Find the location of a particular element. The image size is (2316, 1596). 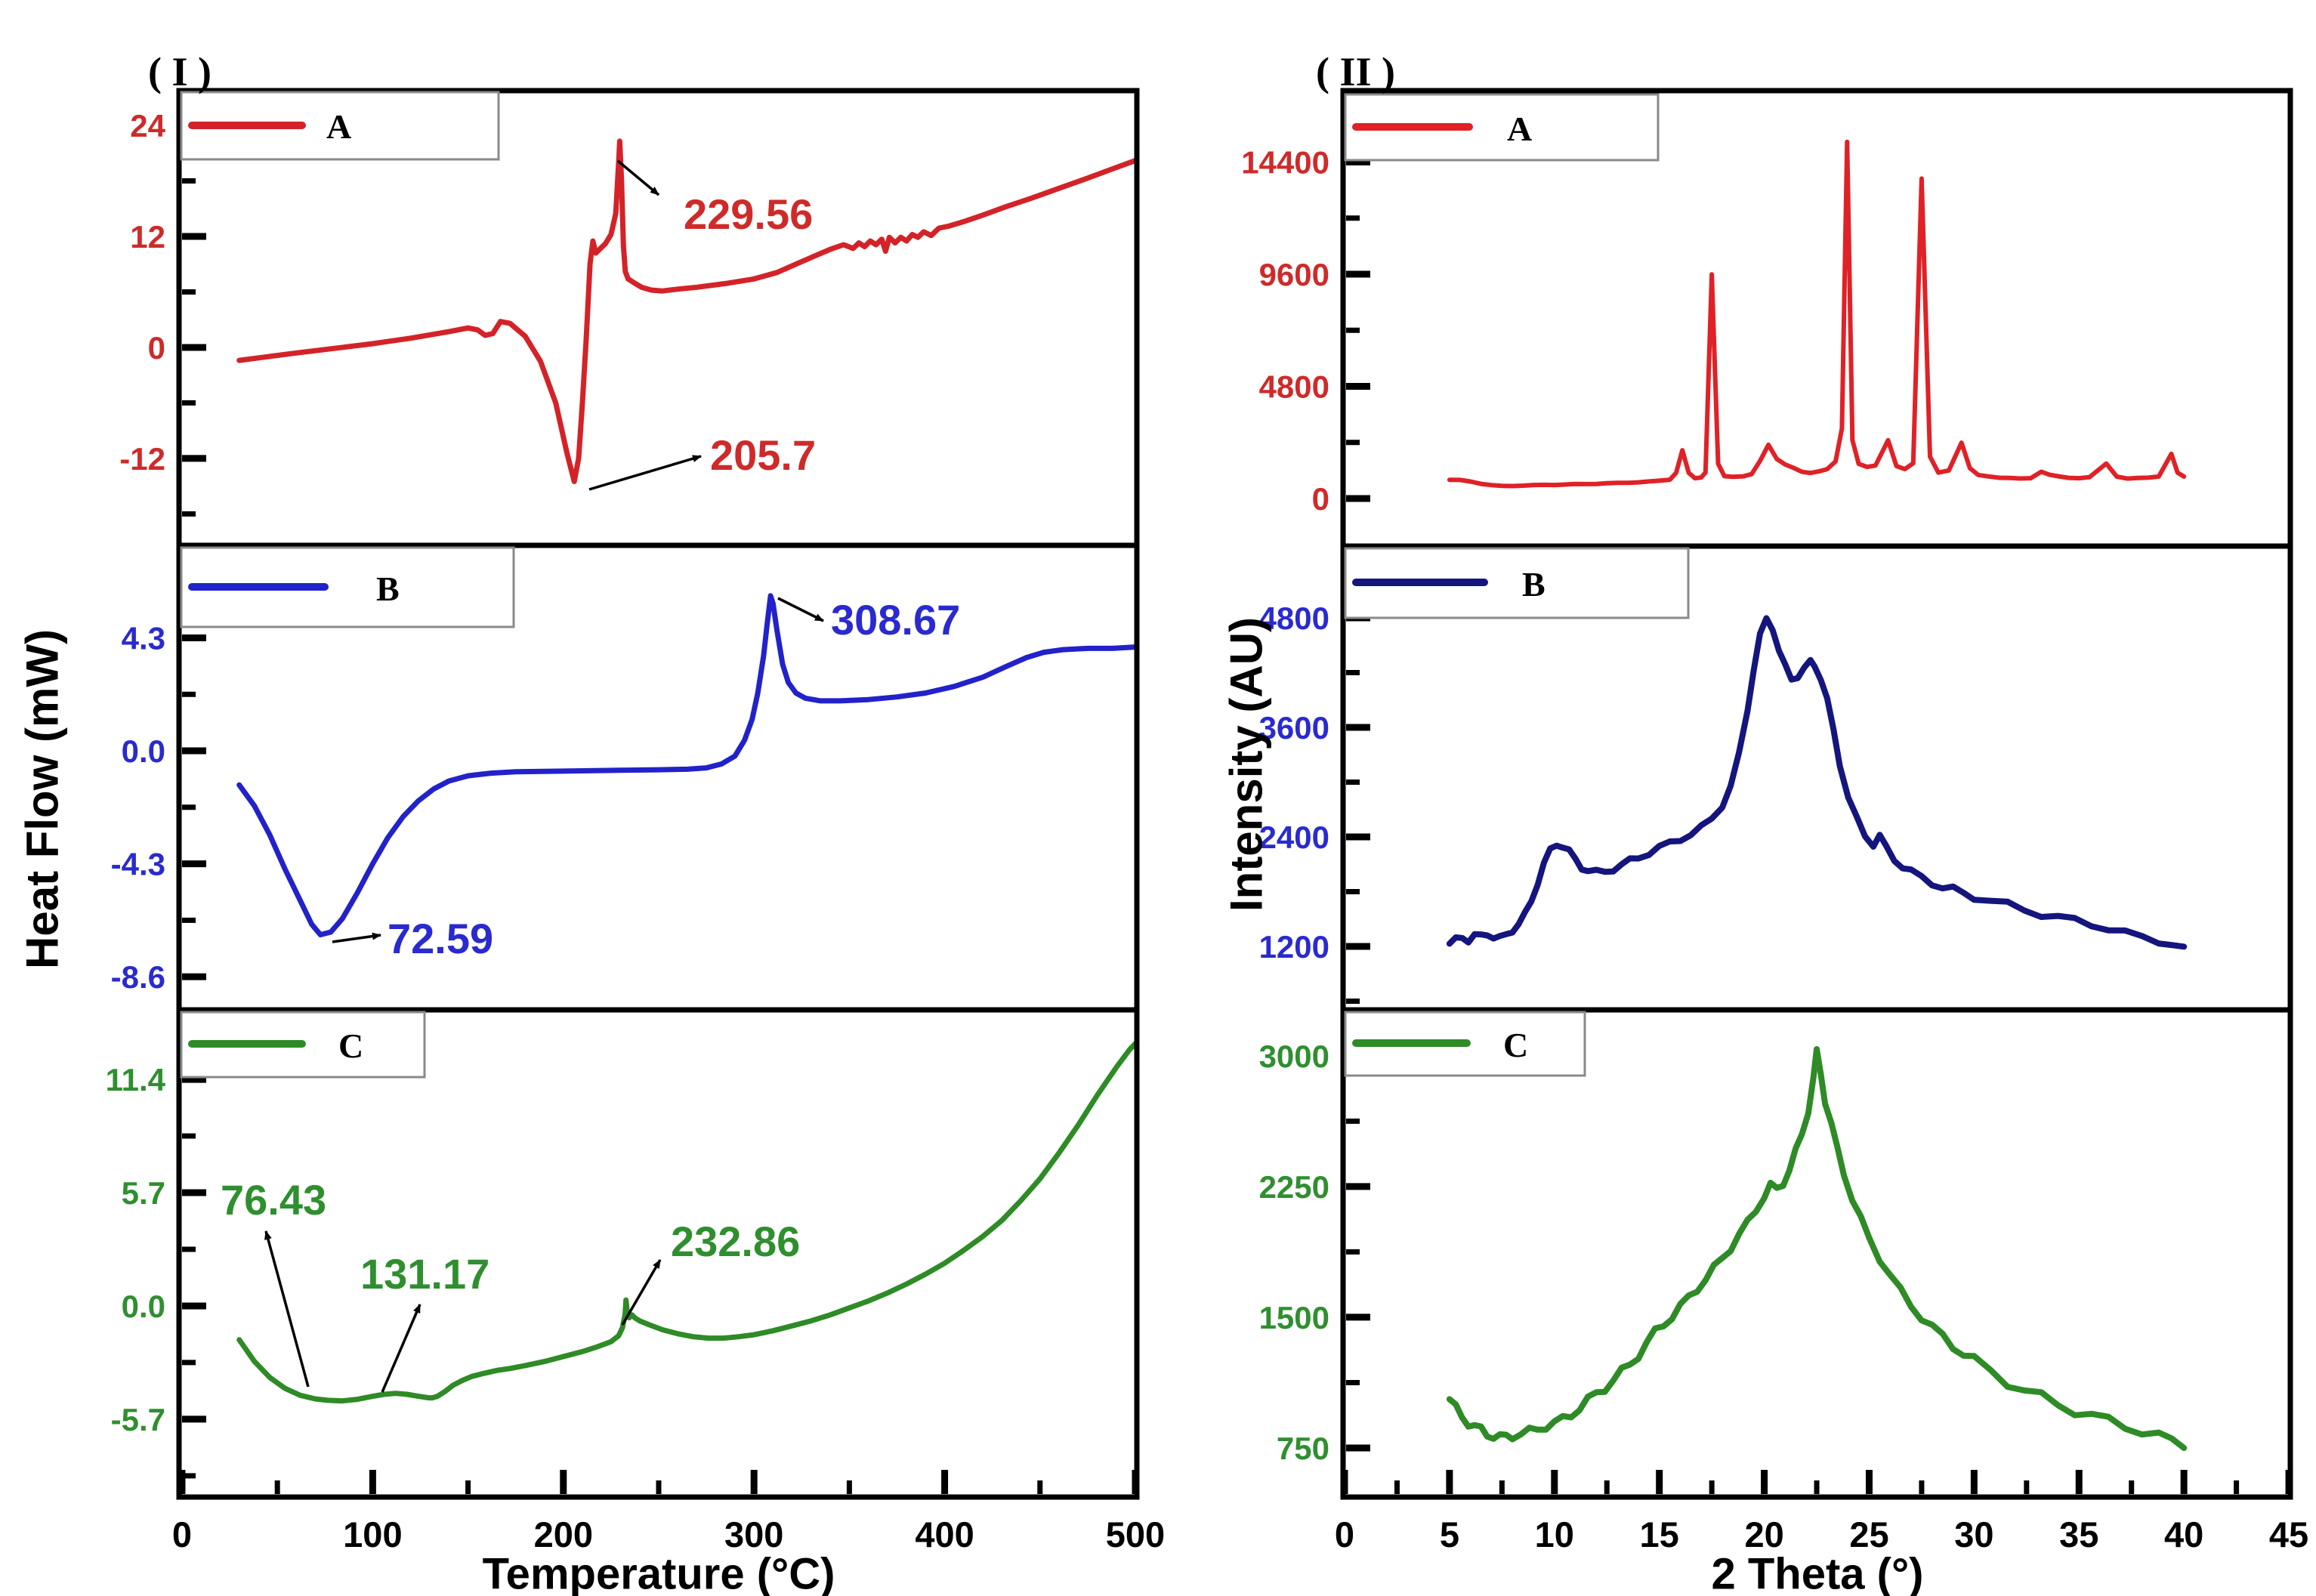

dsc-c-y-tick-label: 11.4 is located at coordinates (136, 1079).